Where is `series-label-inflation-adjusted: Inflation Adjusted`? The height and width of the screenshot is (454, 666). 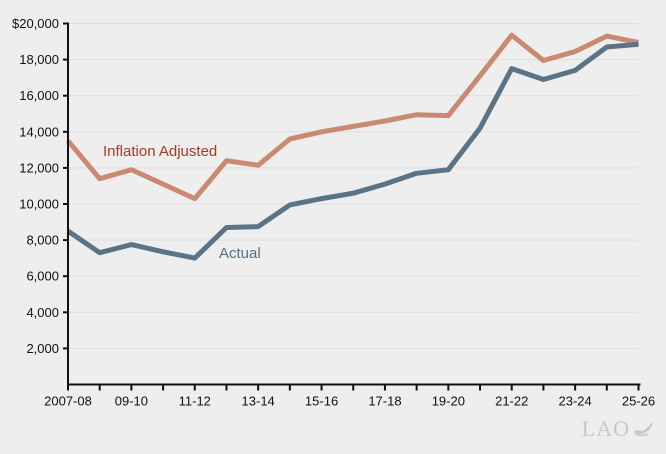
series-label-inflation-adjusted: Inflation Adjusted is located at coordinates (160, 151).